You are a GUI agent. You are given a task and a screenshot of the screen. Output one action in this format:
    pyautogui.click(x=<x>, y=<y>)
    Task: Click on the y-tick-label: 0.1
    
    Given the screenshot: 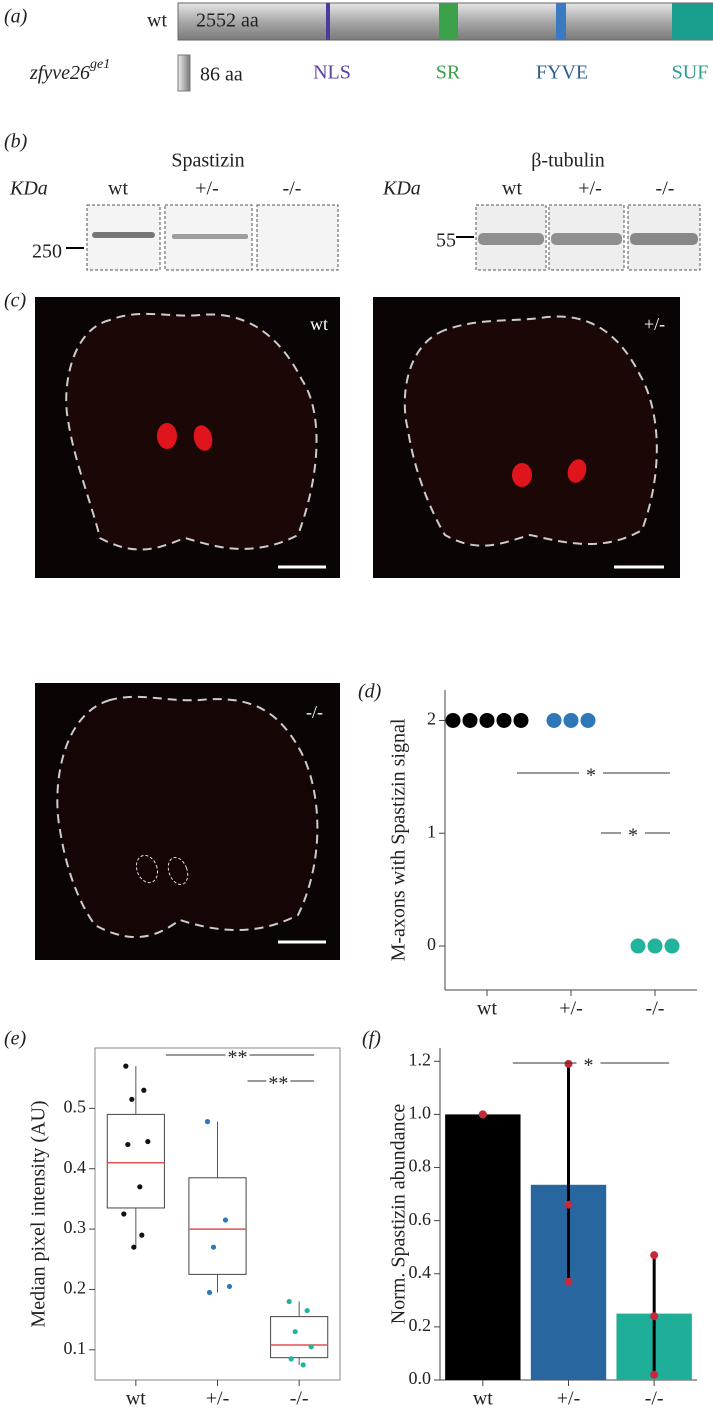 What is the action you would take?
    pyautogui.click(x=75, y=1348)
    